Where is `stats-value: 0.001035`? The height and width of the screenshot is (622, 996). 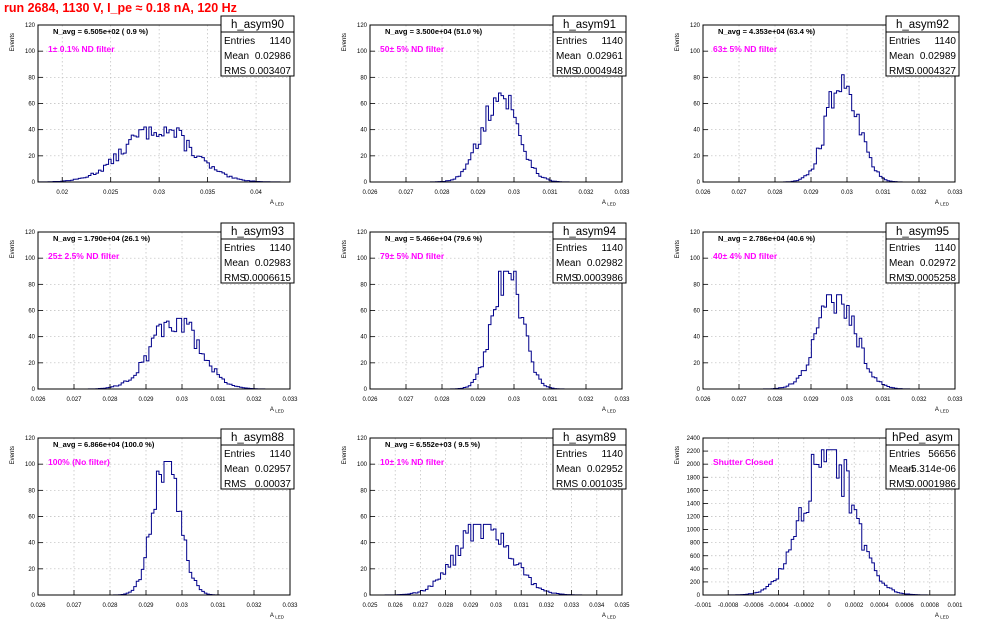 stats-value: 0.001035 is located at coordinates (602, 484).